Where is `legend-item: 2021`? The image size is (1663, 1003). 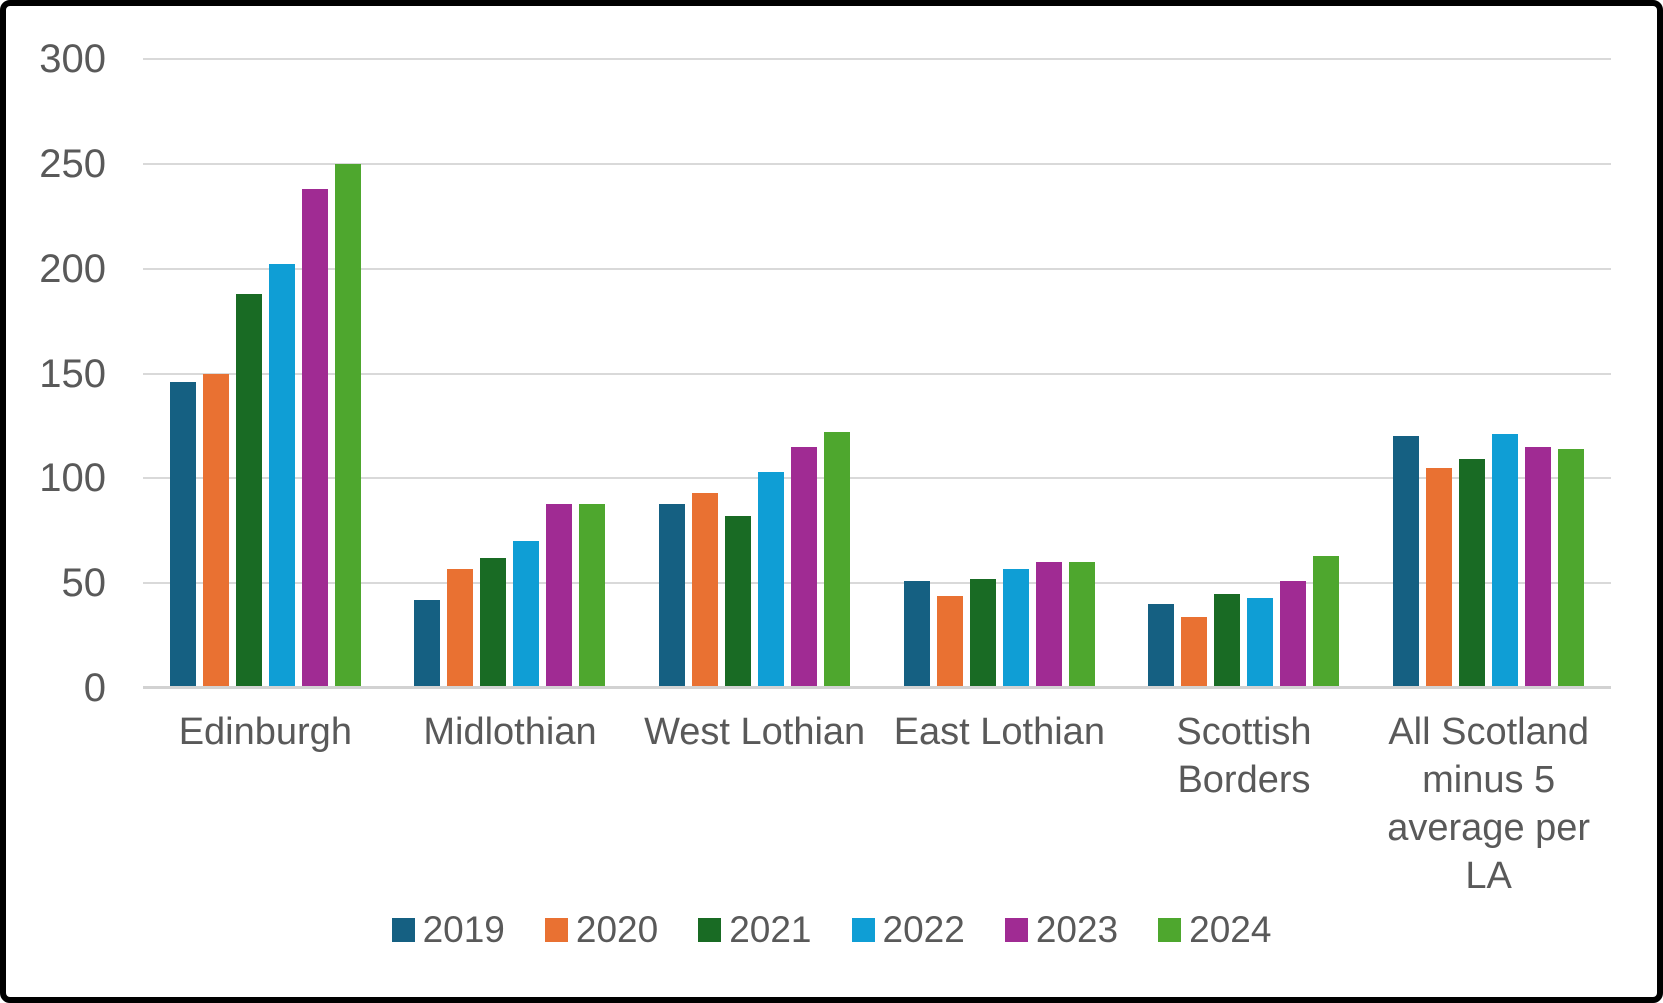
legend-item: 2021 is located at coordinates (755, 930).